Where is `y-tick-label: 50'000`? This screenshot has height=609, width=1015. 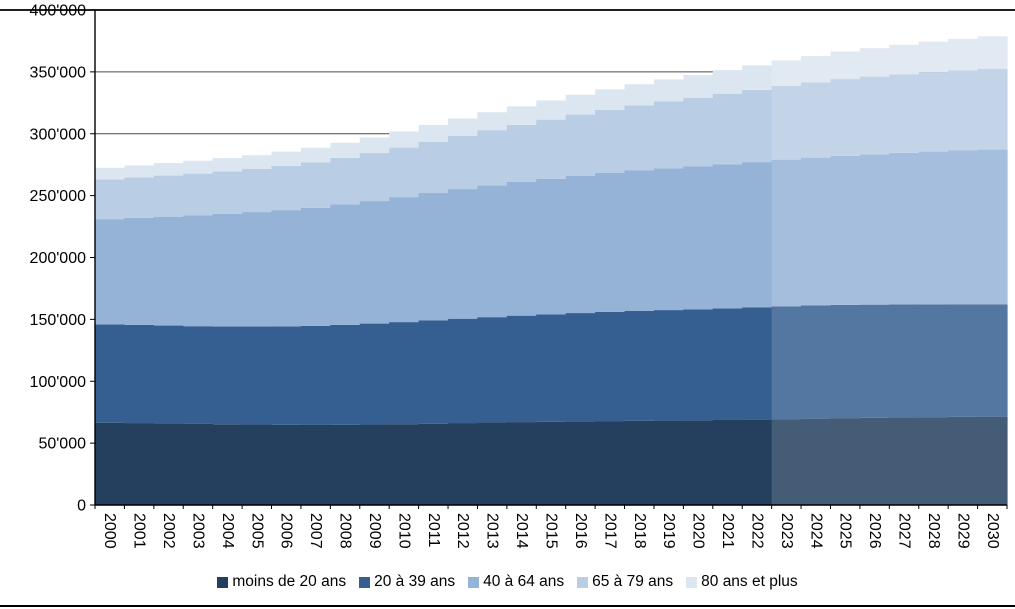
y-tick-label: 50'000 is located at coordinates (62, 444).